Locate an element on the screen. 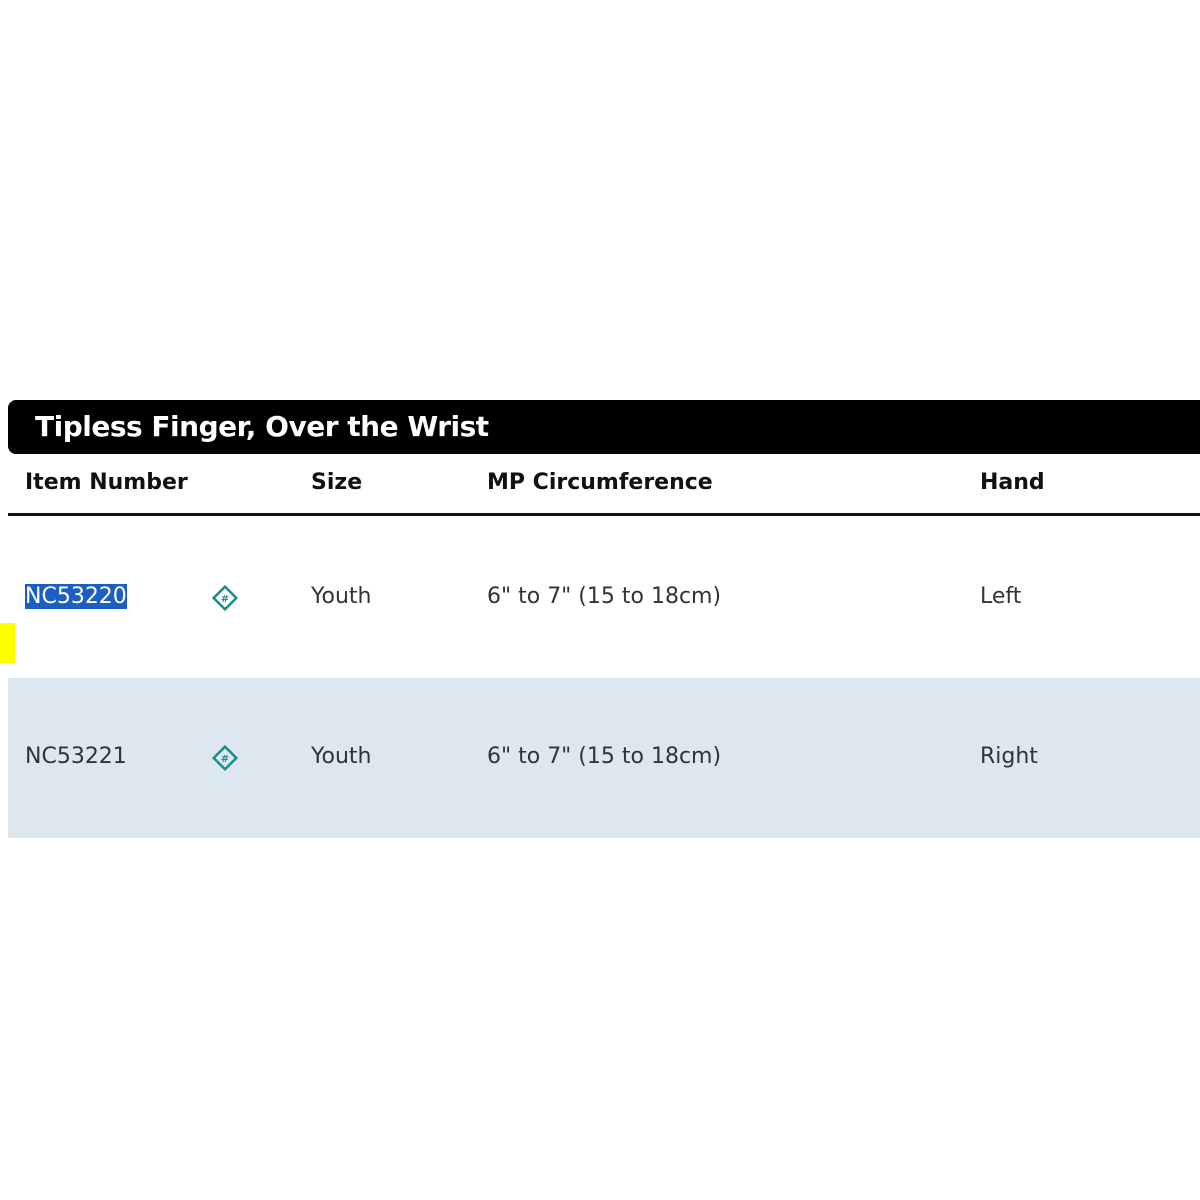 Image resolution: width=1200 pixels, height=1200 pixels. table-title-bar: Tipless Finger, Over the Wrist is located at coordinates (604, 427).